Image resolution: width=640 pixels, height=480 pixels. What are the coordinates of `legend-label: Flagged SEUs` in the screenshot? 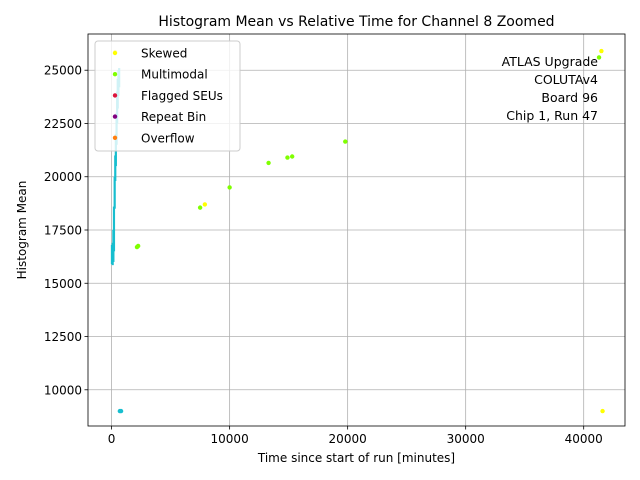 It's located at (182, 96).